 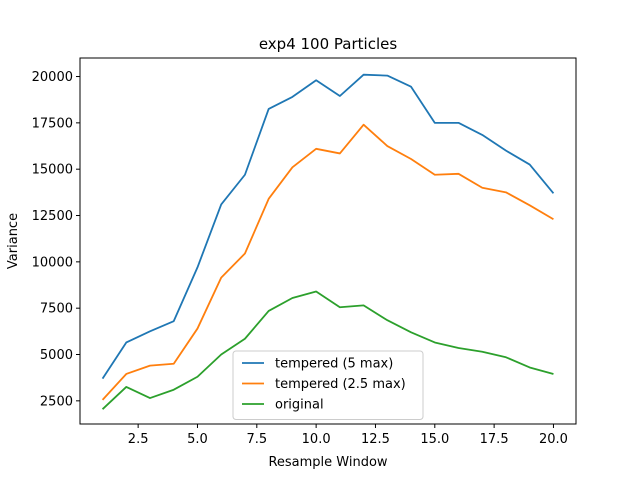 What do you see at coordinates (52, 216) in the screenshot?
I see `y-tick-label: 12500` at bounding box center [52, 216].